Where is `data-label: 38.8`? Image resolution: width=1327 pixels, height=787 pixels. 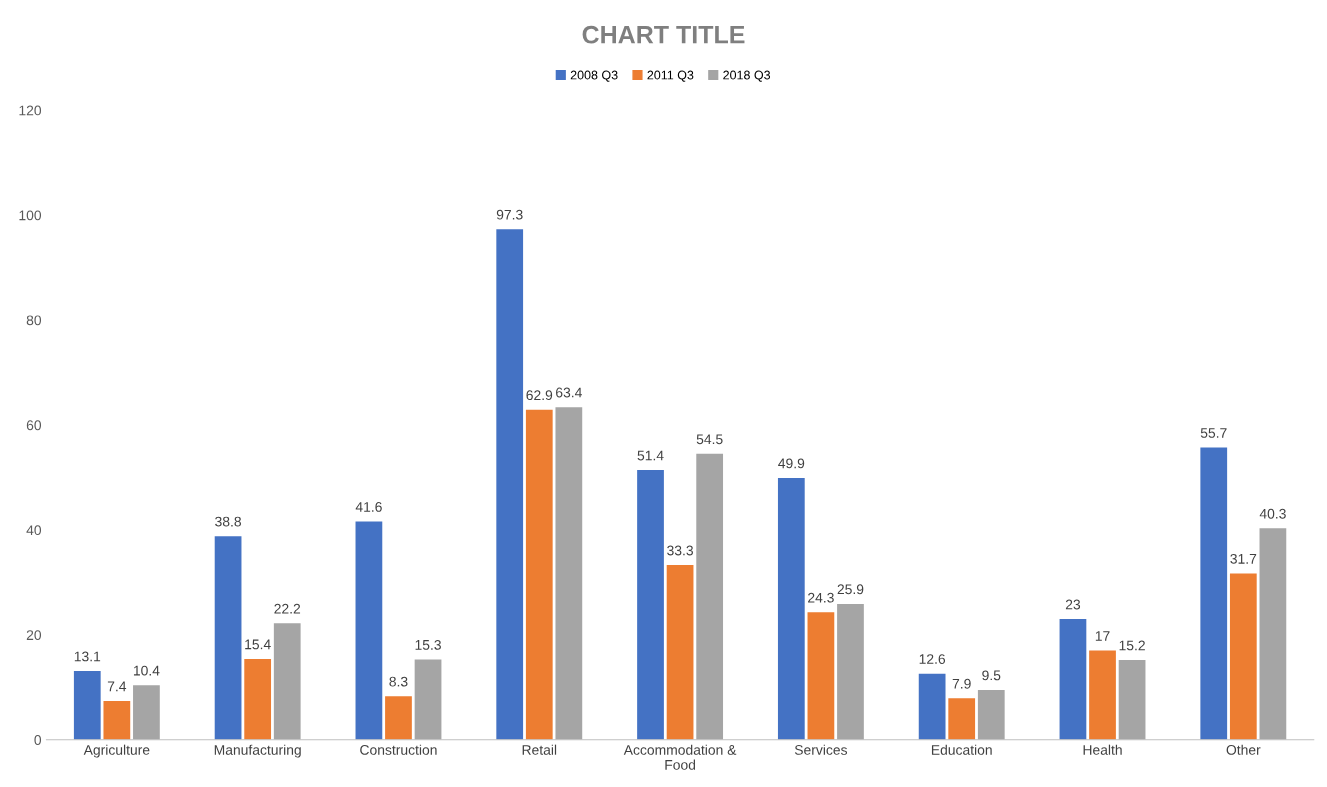
data-label: 38.8 is located at coordinates (228, 521).